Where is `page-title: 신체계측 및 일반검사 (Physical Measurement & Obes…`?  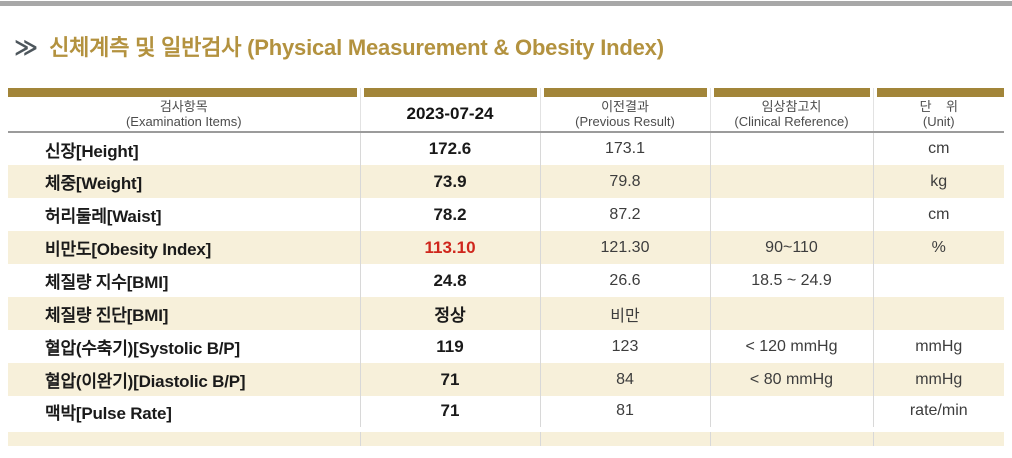
page-title: 신체계측 및 일반검사 (Physical Measurement & Obes… is located at coordinates (356, 47).